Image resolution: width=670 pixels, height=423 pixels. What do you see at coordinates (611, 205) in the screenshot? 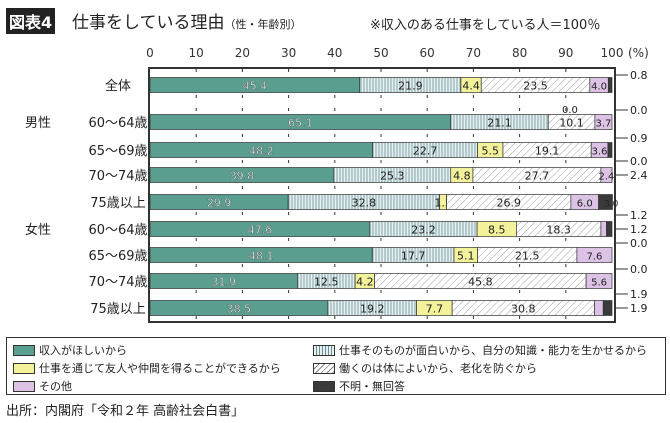
I see `data-label: 3.0` at bounding box center [611, 205].